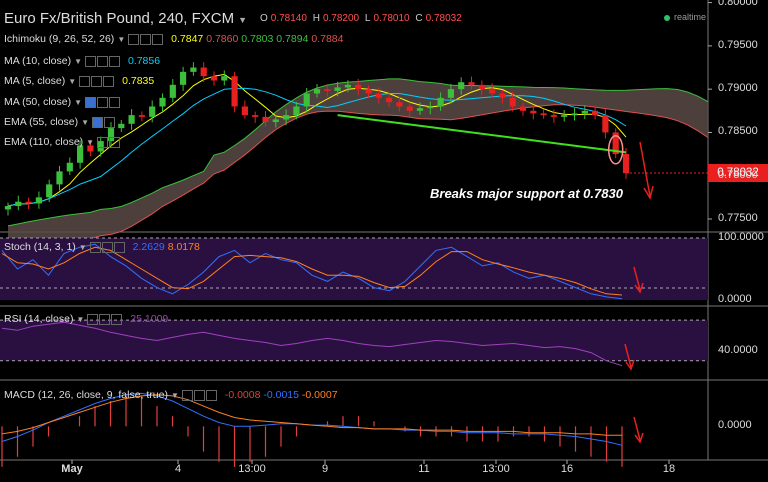 The image size is (768, 482). Describe the element at coordinates (567, 469) in the screenshot. I see `time-tick-label: 16` at that location.